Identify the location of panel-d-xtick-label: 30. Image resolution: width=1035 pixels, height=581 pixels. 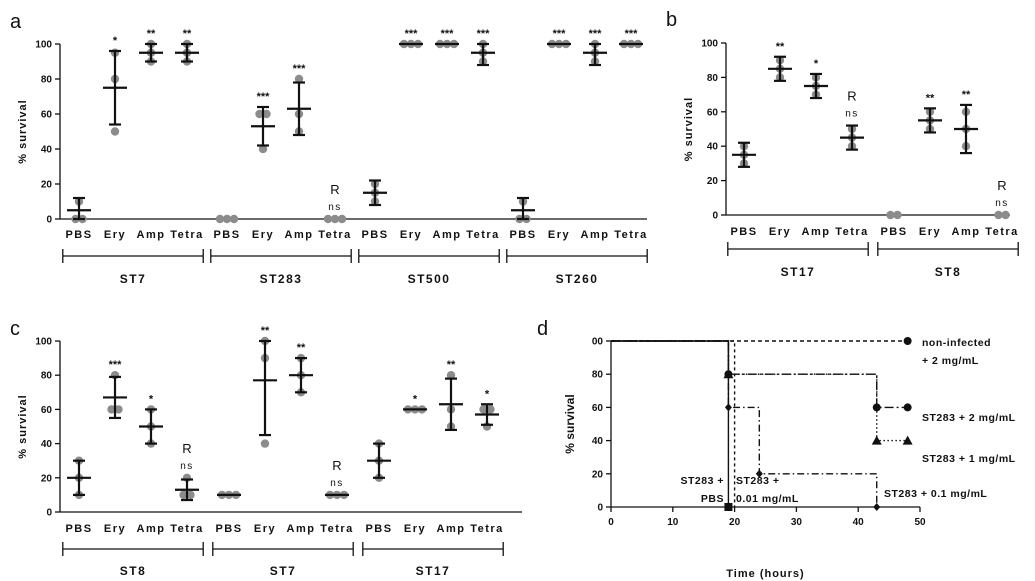
(797, 522).